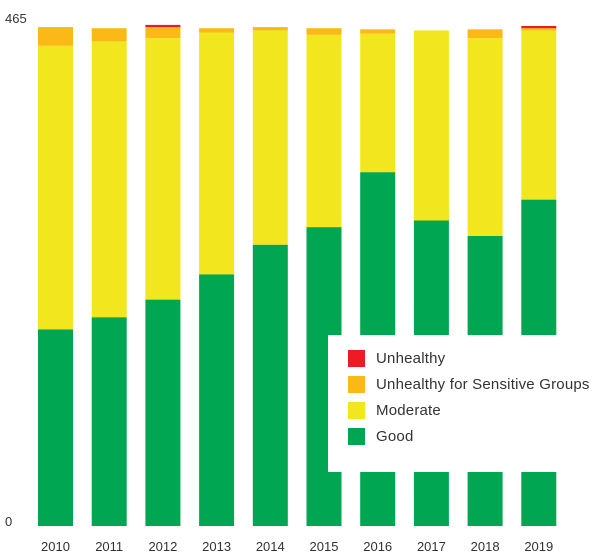 Image resolution: width=609 pixels, height=554 pixels. I want to click on bar-segment-2011-good, so click(109, 421).